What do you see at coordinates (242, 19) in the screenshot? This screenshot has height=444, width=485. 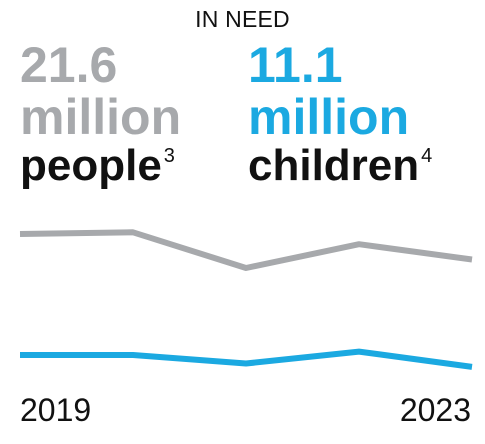 I see `section-heading: IN NEED` at bounding box center [242, 19].